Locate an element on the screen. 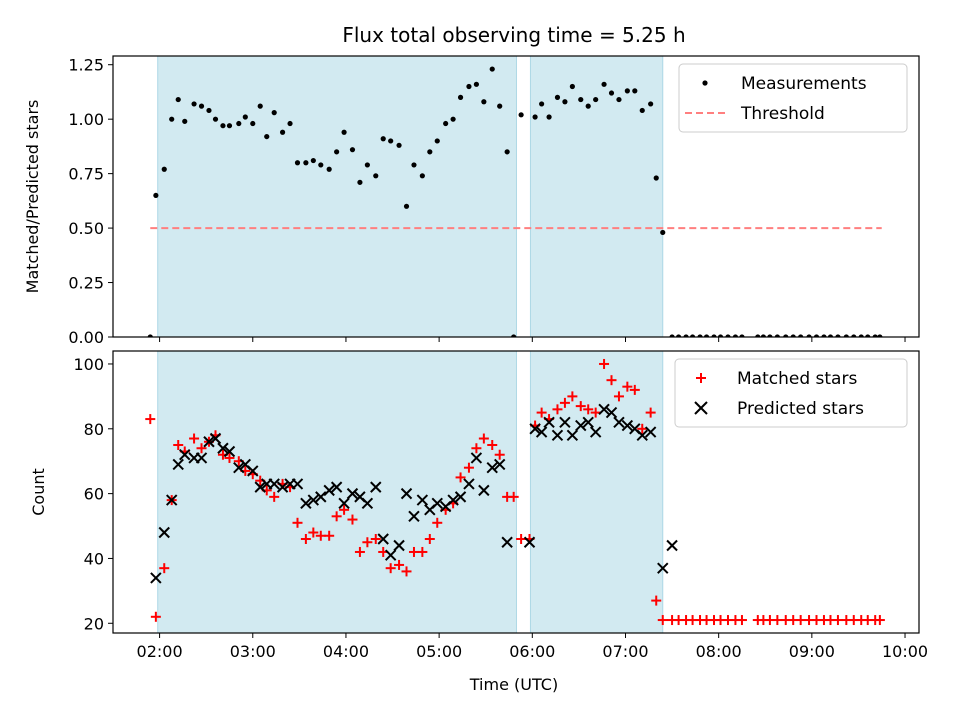 The image size is (960, 720). legend-marker-matched is located at coordinates (701, 378).